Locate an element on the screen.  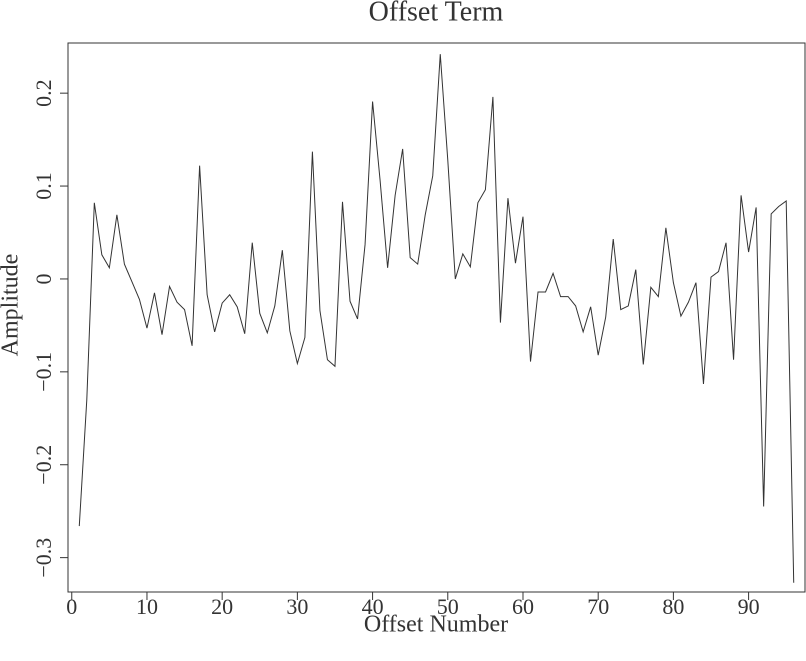
x-tick-label: 90 is located at coordinates (749, 606).